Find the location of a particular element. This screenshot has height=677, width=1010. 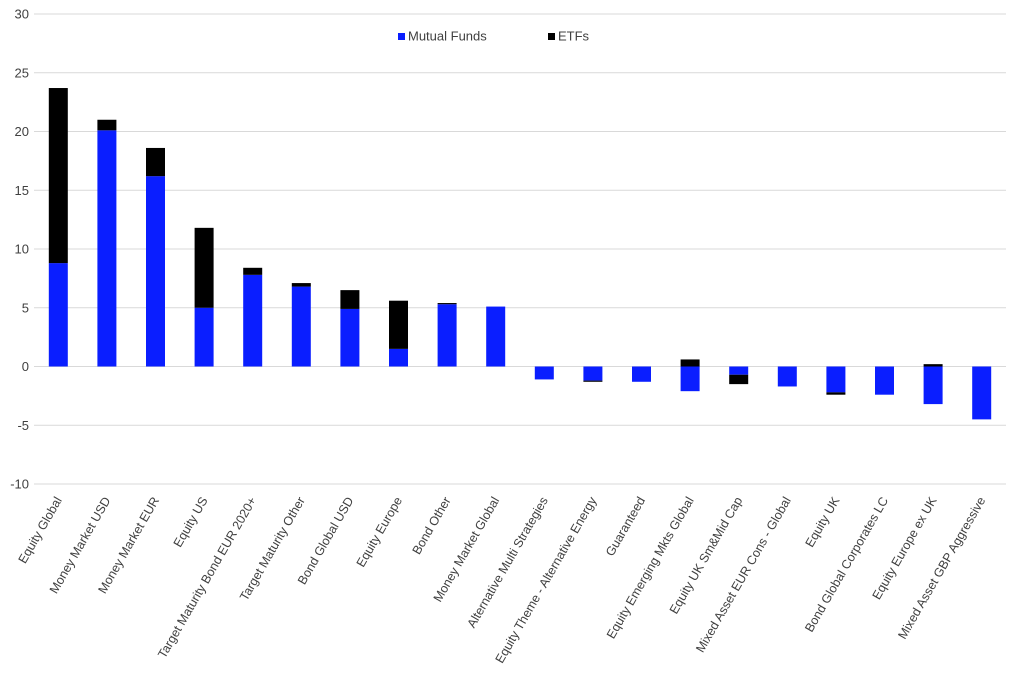

category-label: Equity Emerging Mkts Global is located at coordinates (650, 568).